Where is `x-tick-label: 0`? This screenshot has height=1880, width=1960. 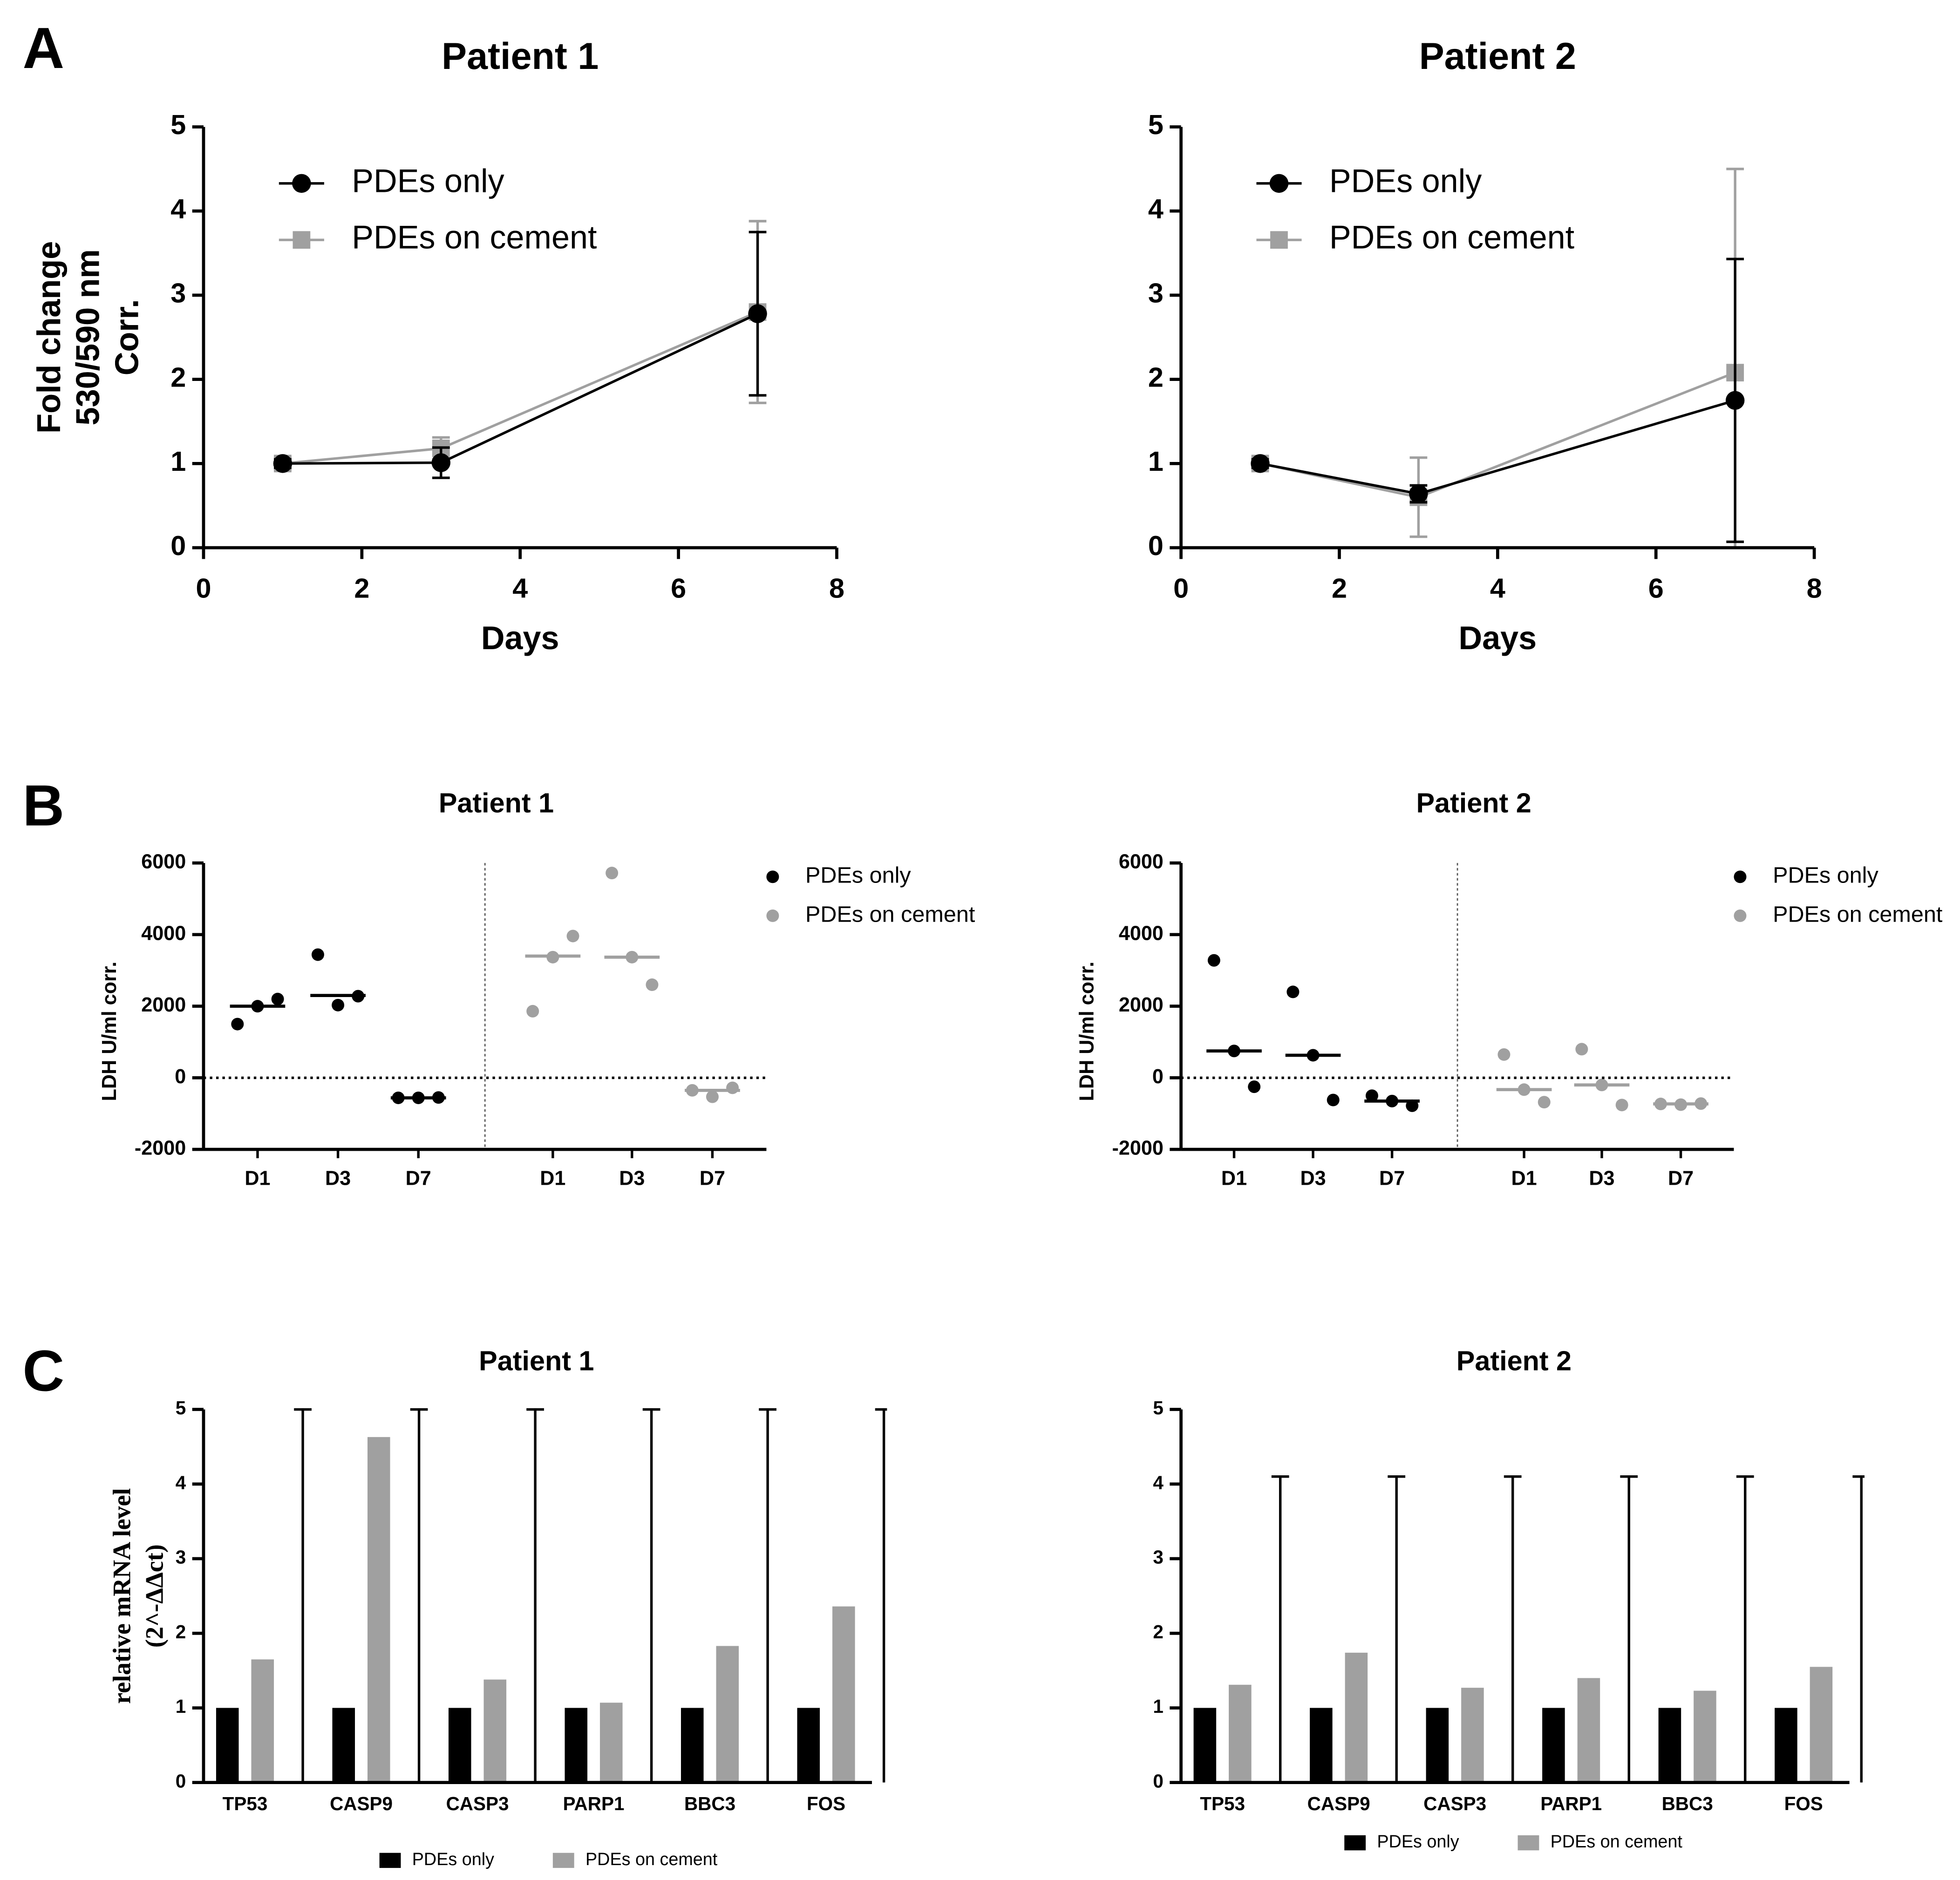 x-tick-label: 0 is located at coordinates (1181, 588).